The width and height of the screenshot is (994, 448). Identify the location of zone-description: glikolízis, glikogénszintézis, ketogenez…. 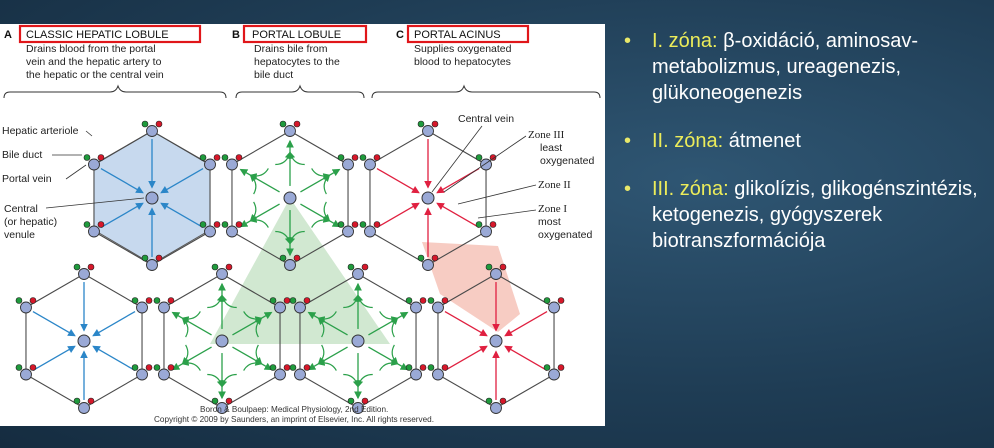
(815, 215).